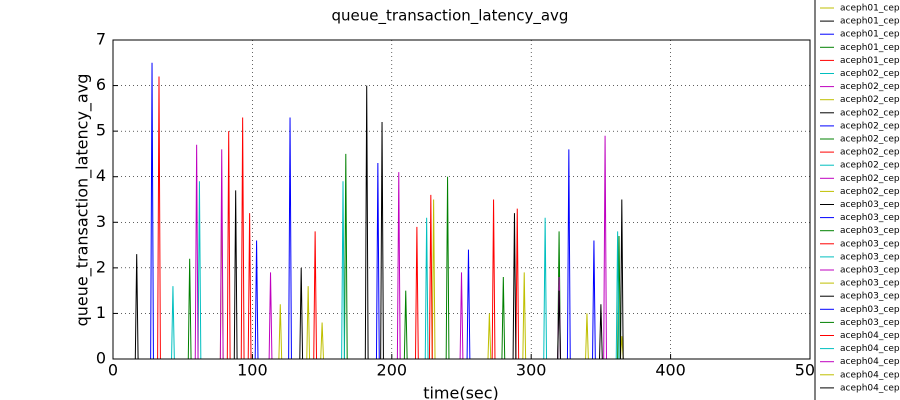 The image size is (900, 400). What do you see at coordinates (670, 370) in the screenshot?
I see `x-tick-label: 400` at bounding box center [670, 370].